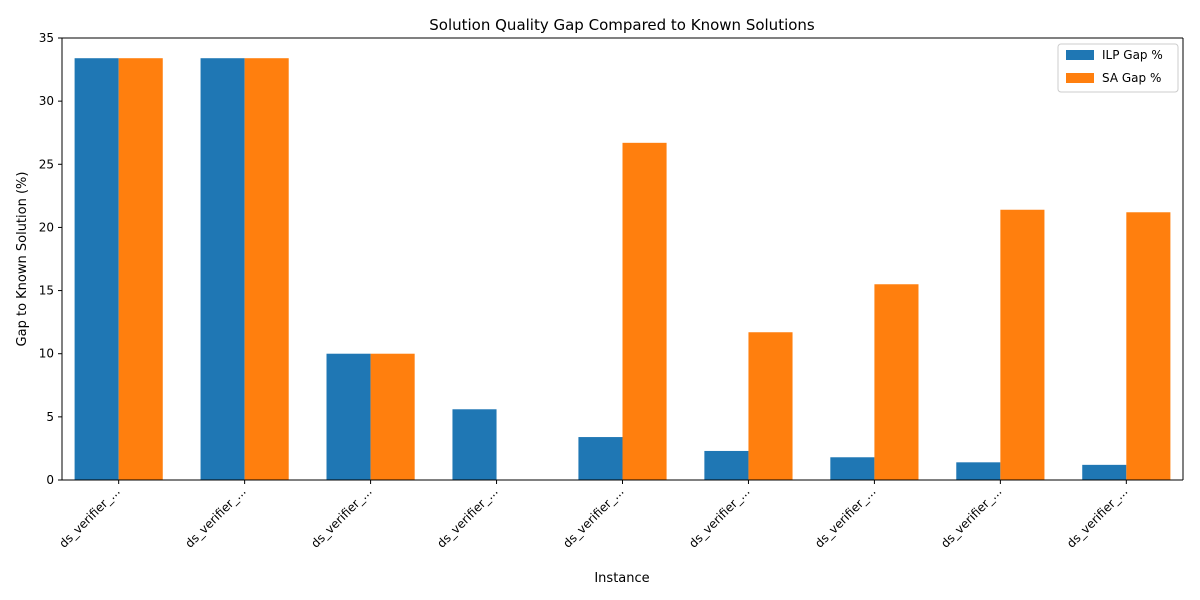 This screenshot has height=600, width=1200. What do you see at coordinates (1131, 78) in the screenshot?
I see `legend-label-sa: SA Gap %` at bounding box center [1131, 78].